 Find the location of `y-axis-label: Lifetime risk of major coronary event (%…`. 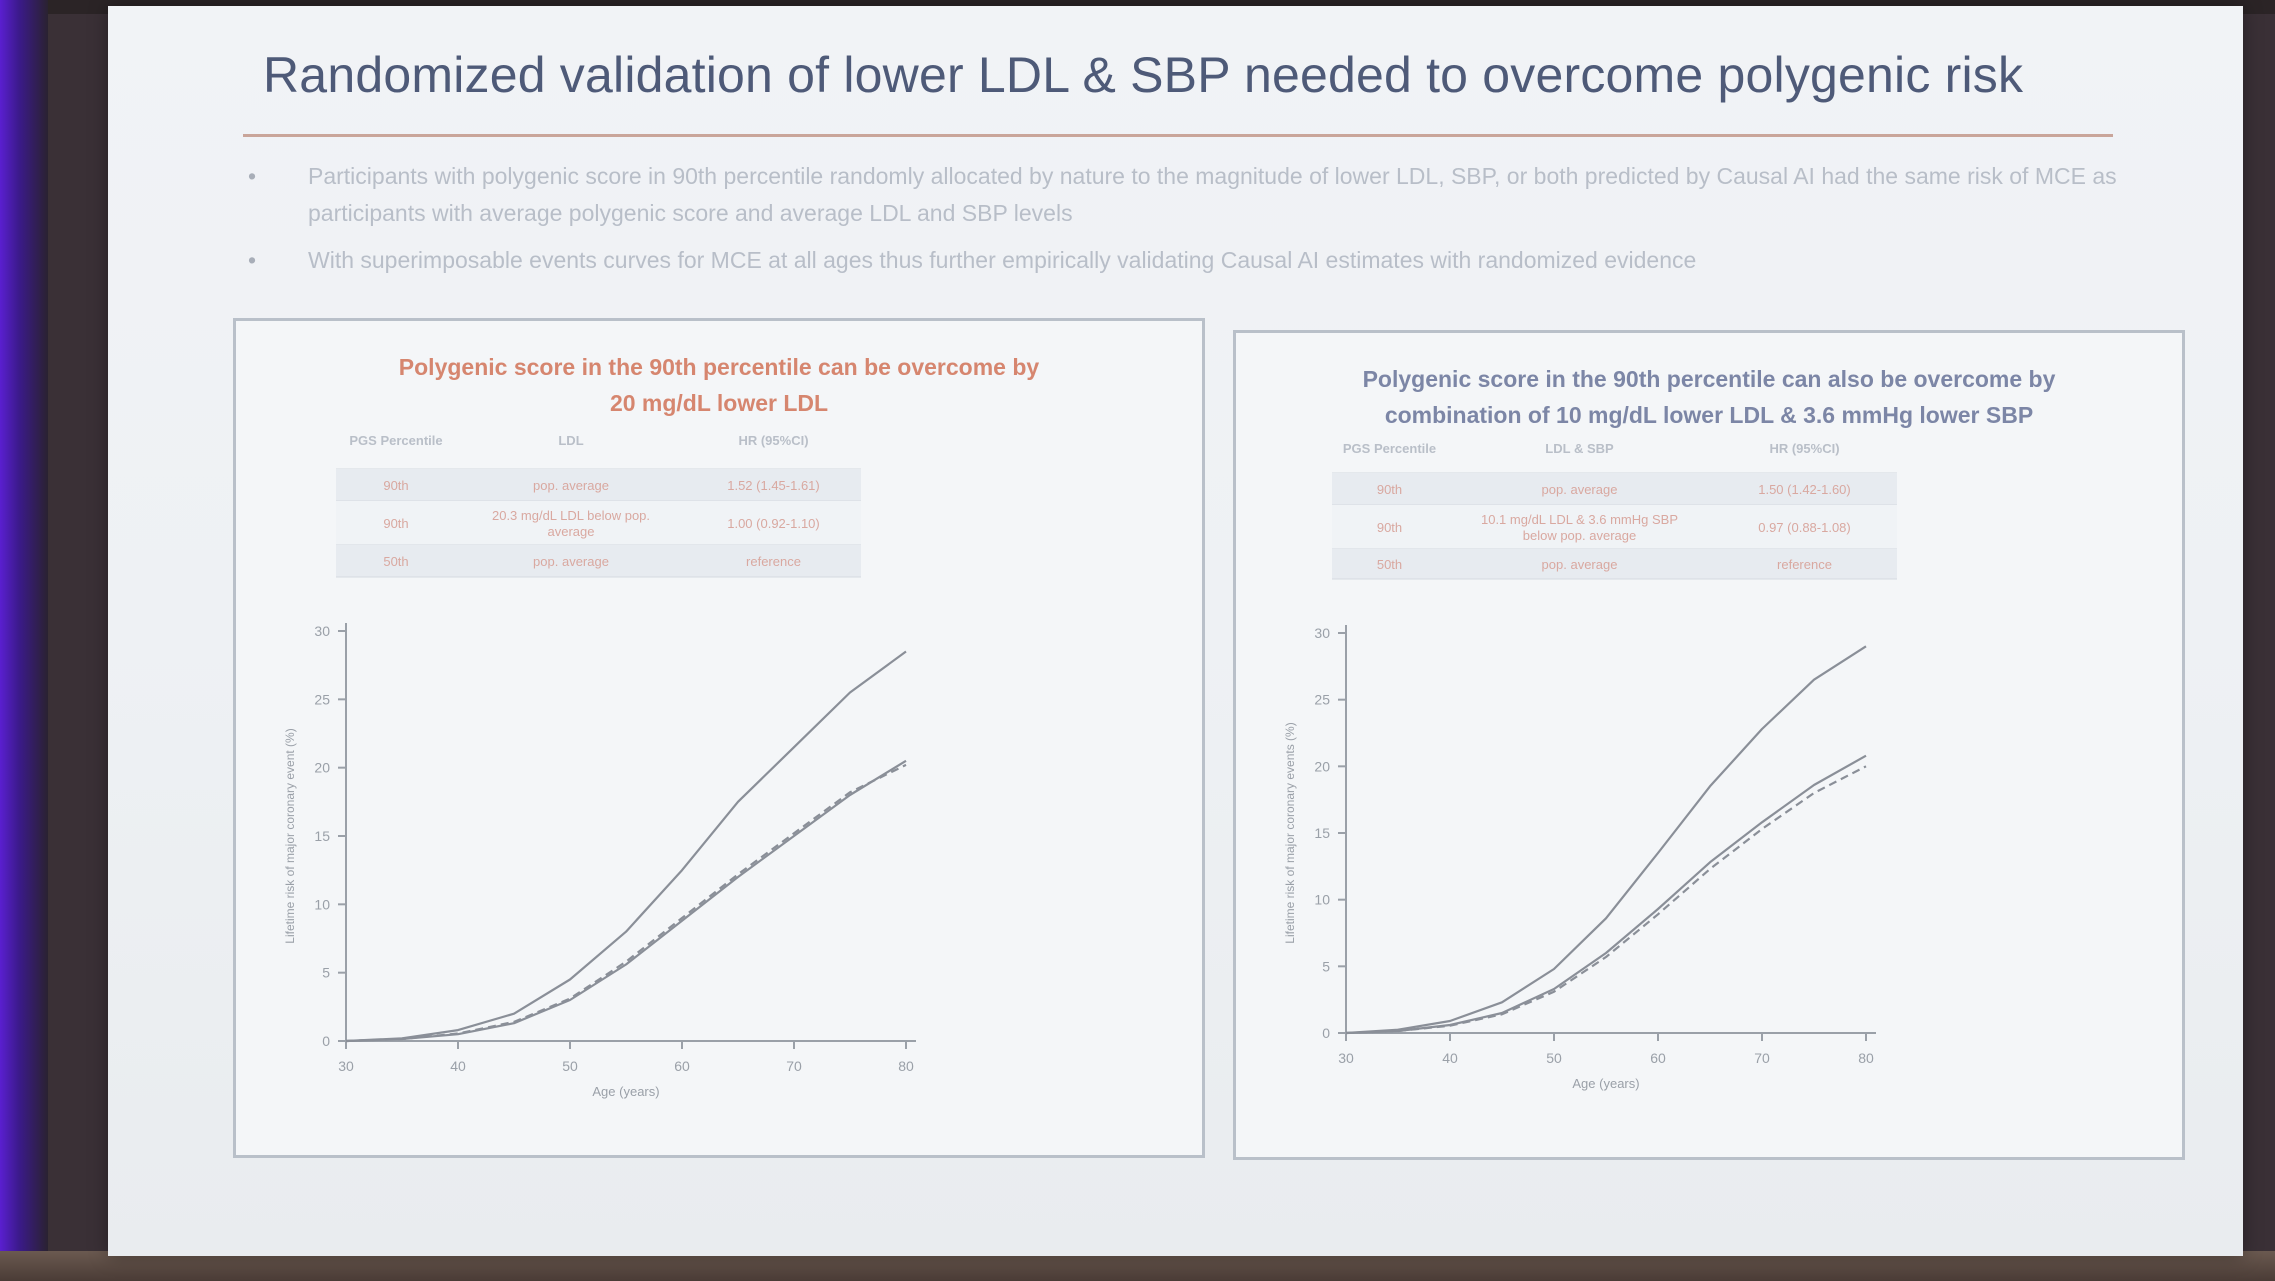

y-axis-label: Lifetime risk of major coronary event (%… is located at coordinates (290, 835).